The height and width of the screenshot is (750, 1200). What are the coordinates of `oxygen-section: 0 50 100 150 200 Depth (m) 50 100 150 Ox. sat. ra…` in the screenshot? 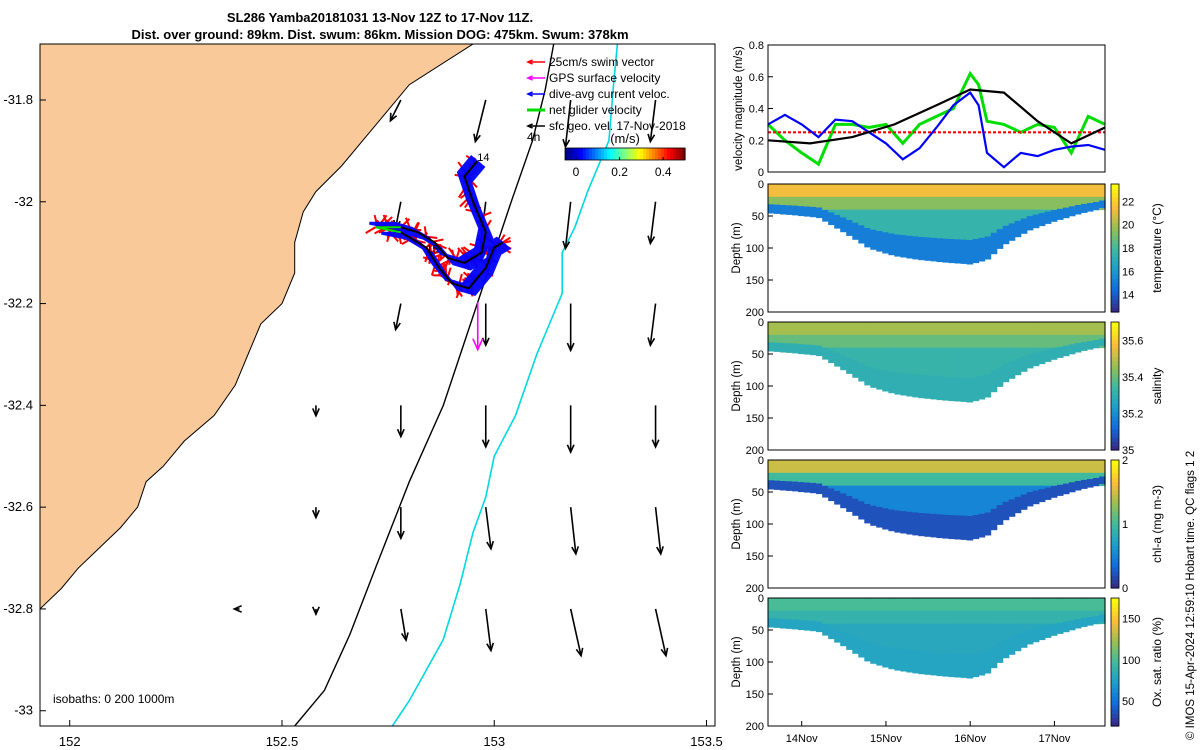 It's located at (947, 663).